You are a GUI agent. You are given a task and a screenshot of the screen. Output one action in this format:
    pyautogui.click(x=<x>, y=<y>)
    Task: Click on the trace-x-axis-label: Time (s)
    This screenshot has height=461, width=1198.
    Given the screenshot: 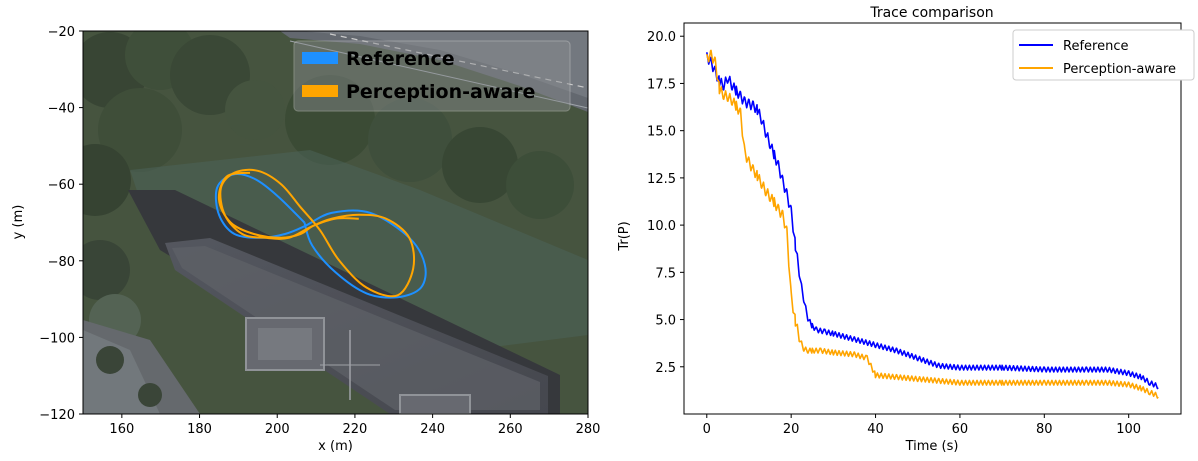 What is the action you would take?
    pyautogui.click(x=932, y=446)
    